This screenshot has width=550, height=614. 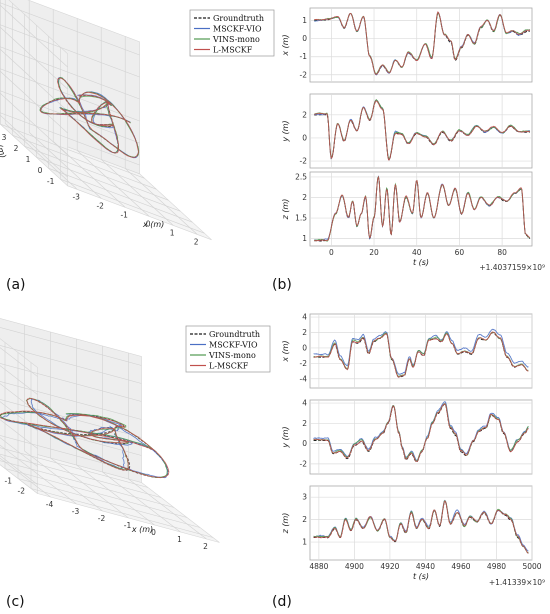 I want to click on subplot-x: 4 2 0 -2 -4 x (m), so click(x=407, y=351).